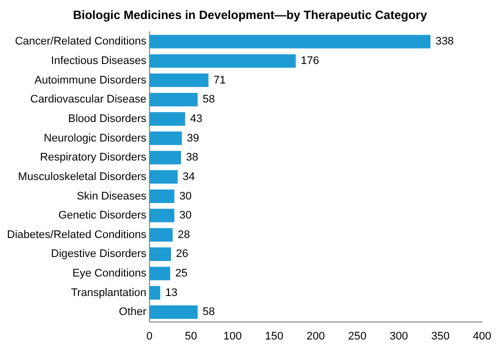  Describe the element at coordinates (76, 234) in the screenshot. I see `y-tick-label: Diabetes/Related Conditions` at that location.